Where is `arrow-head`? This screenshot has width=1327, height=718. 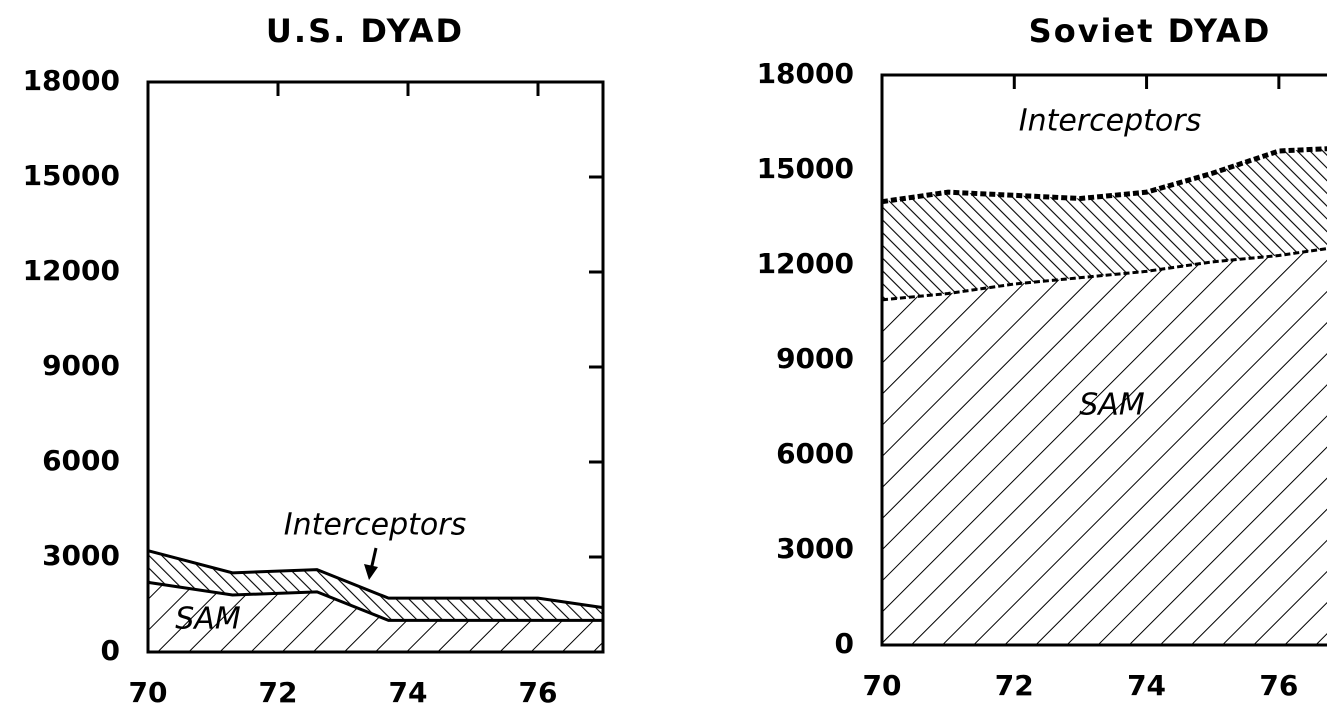 arrow-head is located at coordinates (371, 572).